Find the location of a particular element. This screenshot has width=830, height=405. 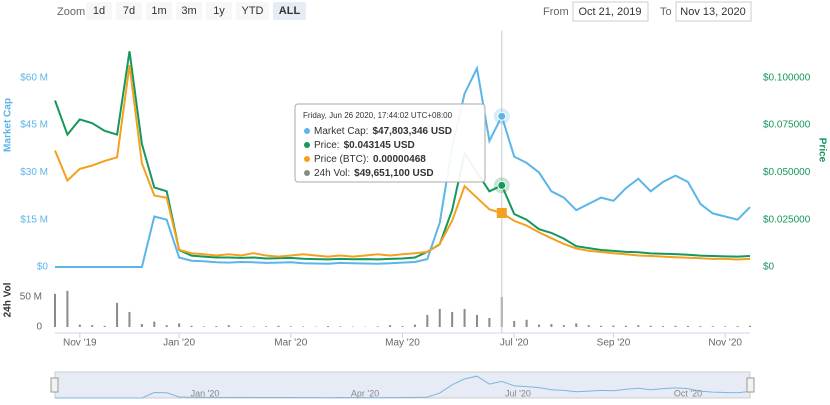

x-tick-label: Jan '20 is located at coordinates (179, 343).